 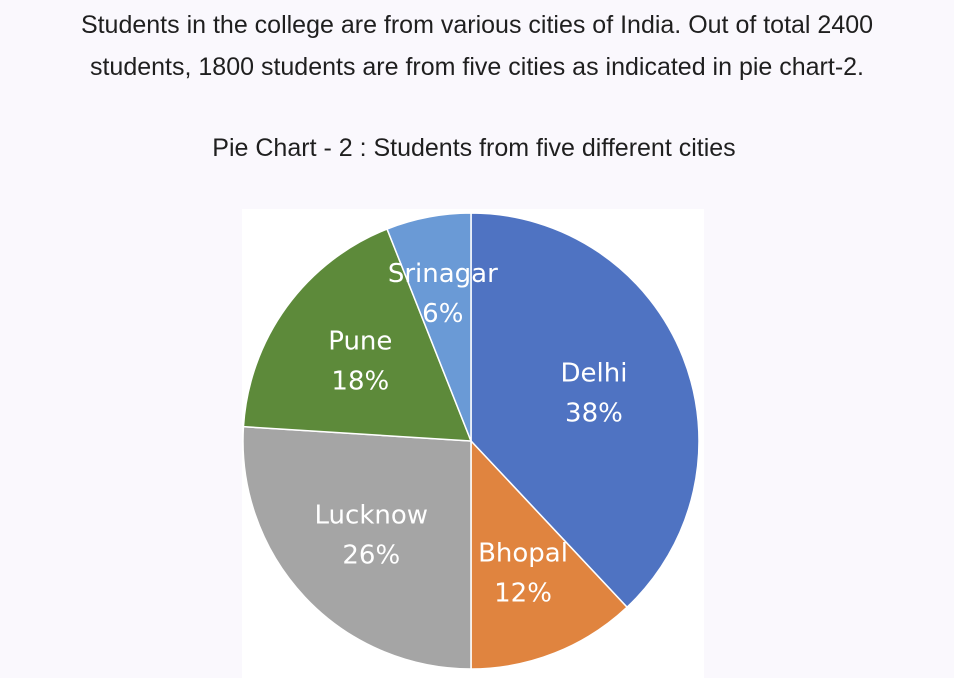 What do you see at coordinates (360, 382) in the screenshot?
I see `slice-percent-pune: 18%` at bounding box center [360, 382].